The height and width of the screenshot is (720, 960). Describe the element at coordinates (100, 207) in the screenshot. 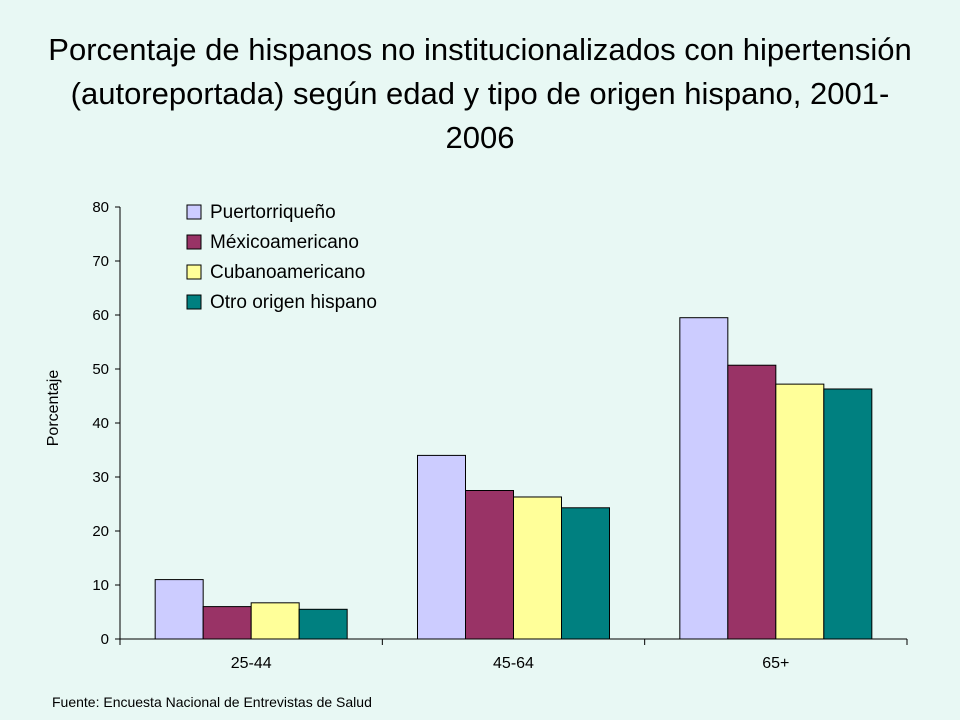

I see `y-tick-label: 80` at that location.